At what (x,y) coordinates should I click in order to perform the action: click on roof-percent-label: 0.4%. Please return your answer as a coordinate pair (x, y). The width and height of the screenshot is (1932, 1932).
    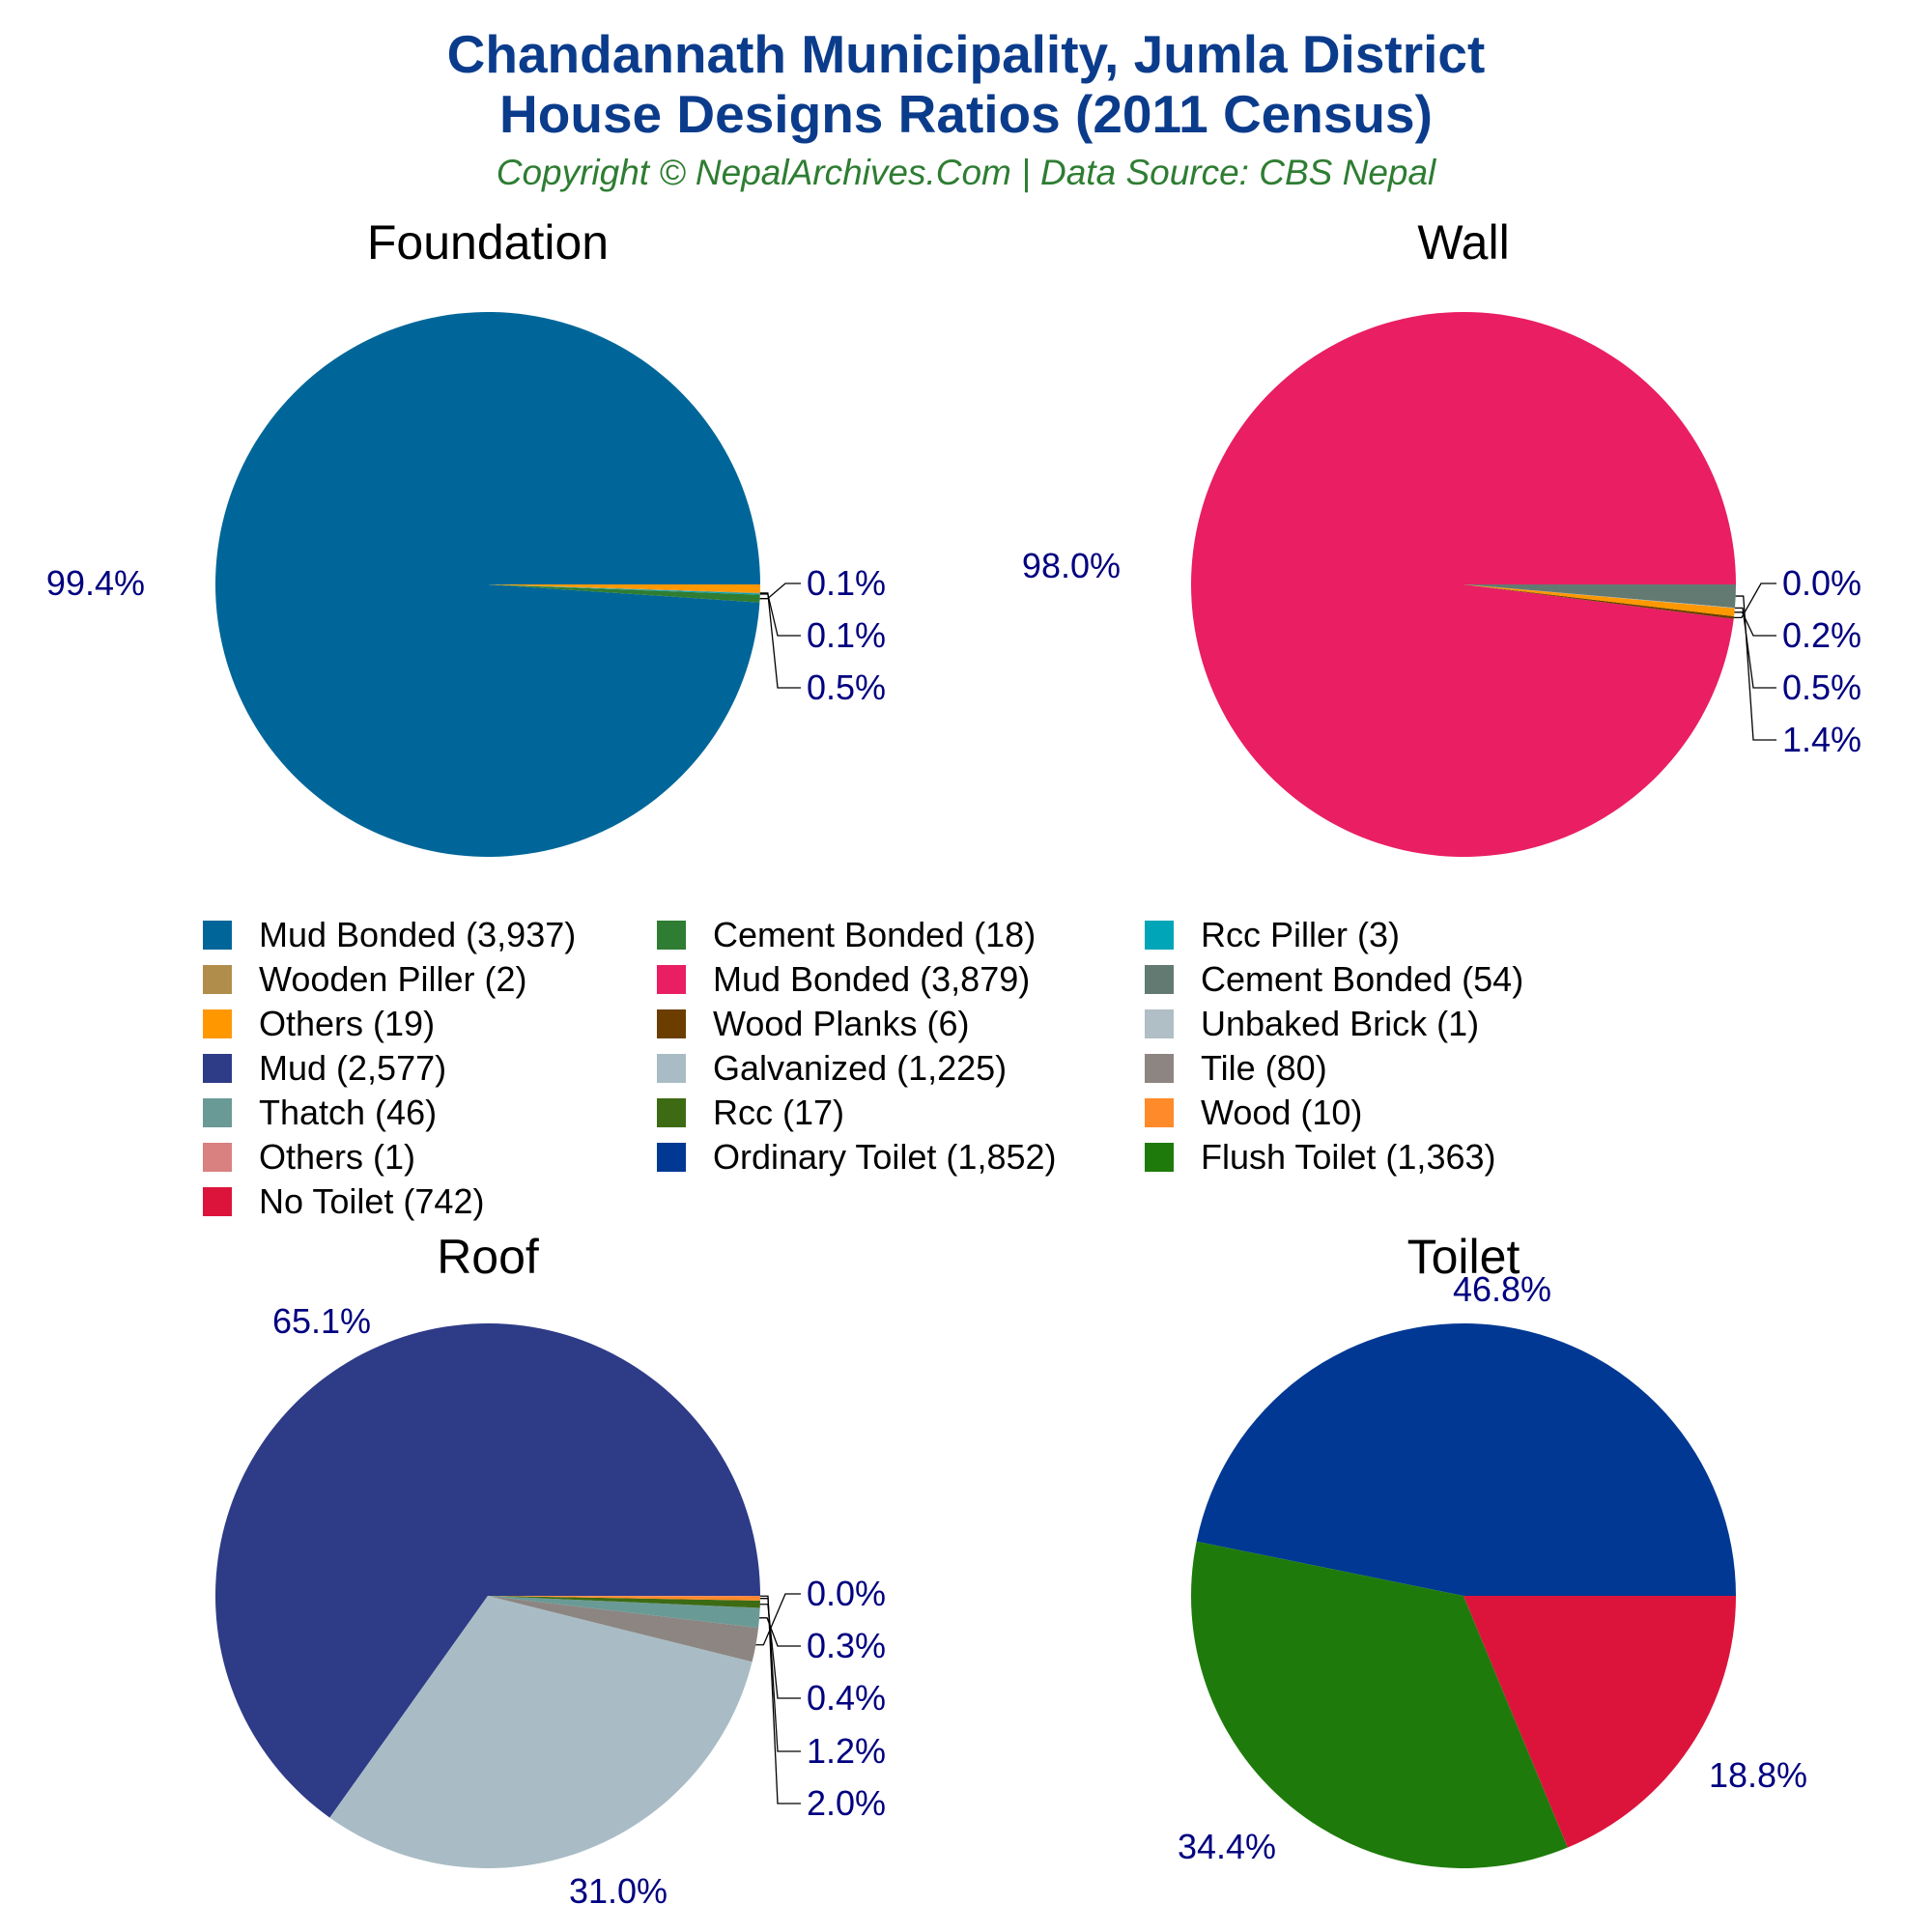
    Looking at the image, I should click on (846, 1698).